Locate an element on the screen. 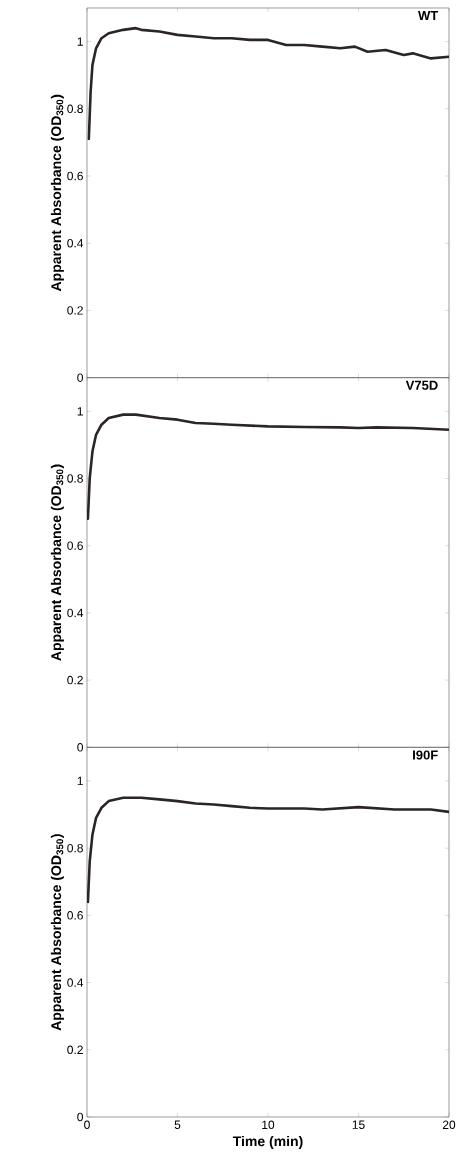 The height and width of the screenshot is (1172, 459). chart-title: V75D is located at coordinates (421, 385).